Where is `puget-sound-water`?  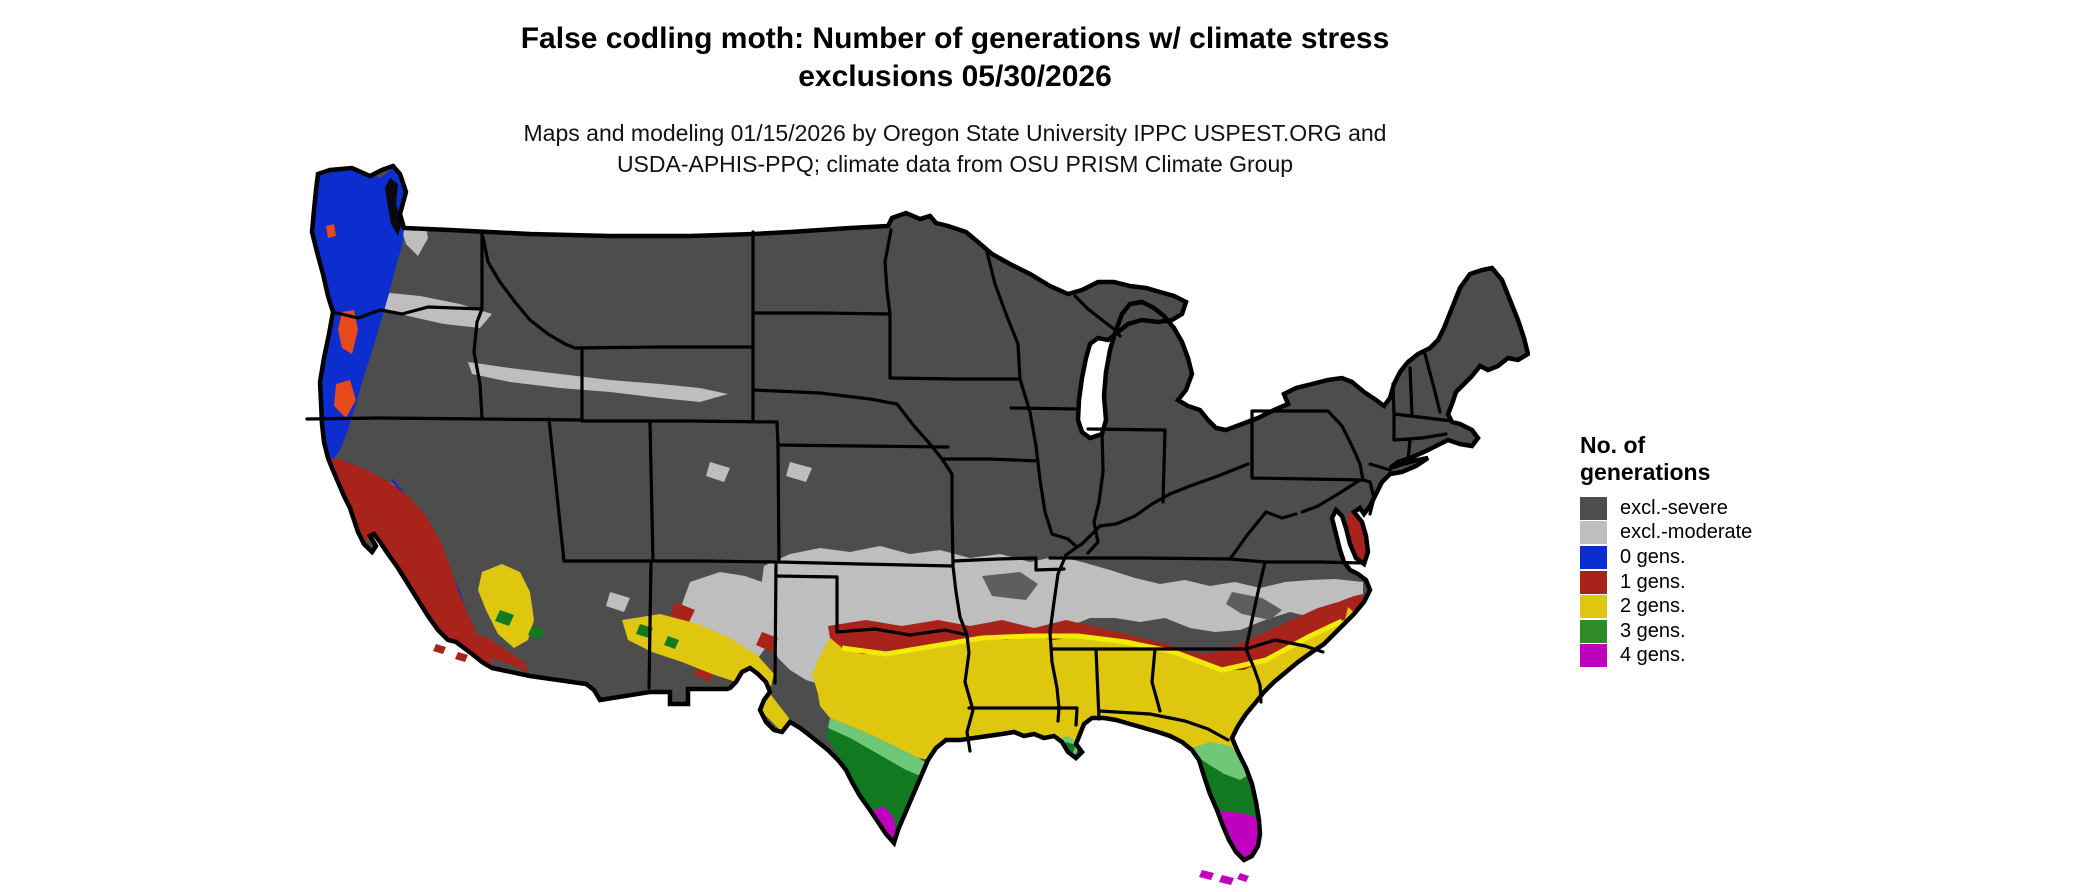 puget-sound-water is located at coordinates (393, 207).